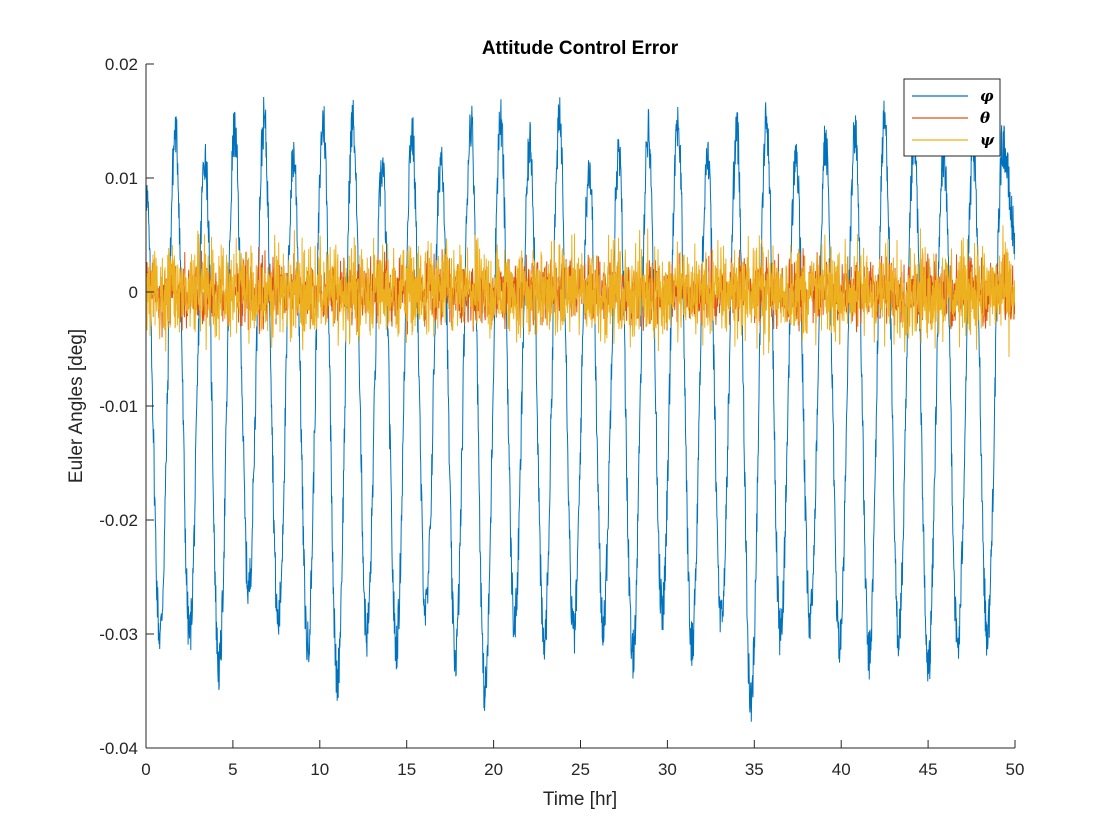  What do you see at coordinates (987, 96) in the screenshot?
I see `legend-label: φ` at bounding box center [987, 96].